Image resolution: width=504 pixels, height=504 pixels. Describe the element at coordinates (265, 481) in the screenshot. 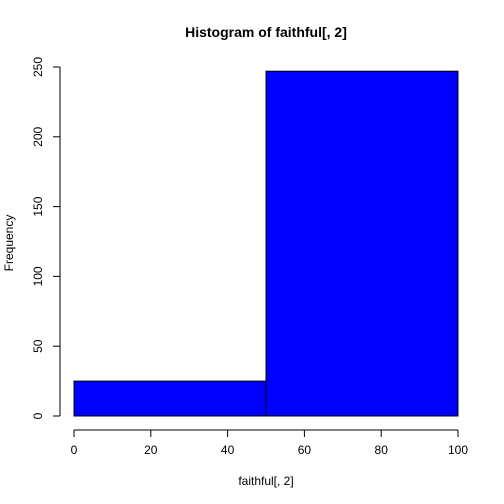

I see `x-axis-label: faithful[, 2]` at that location.